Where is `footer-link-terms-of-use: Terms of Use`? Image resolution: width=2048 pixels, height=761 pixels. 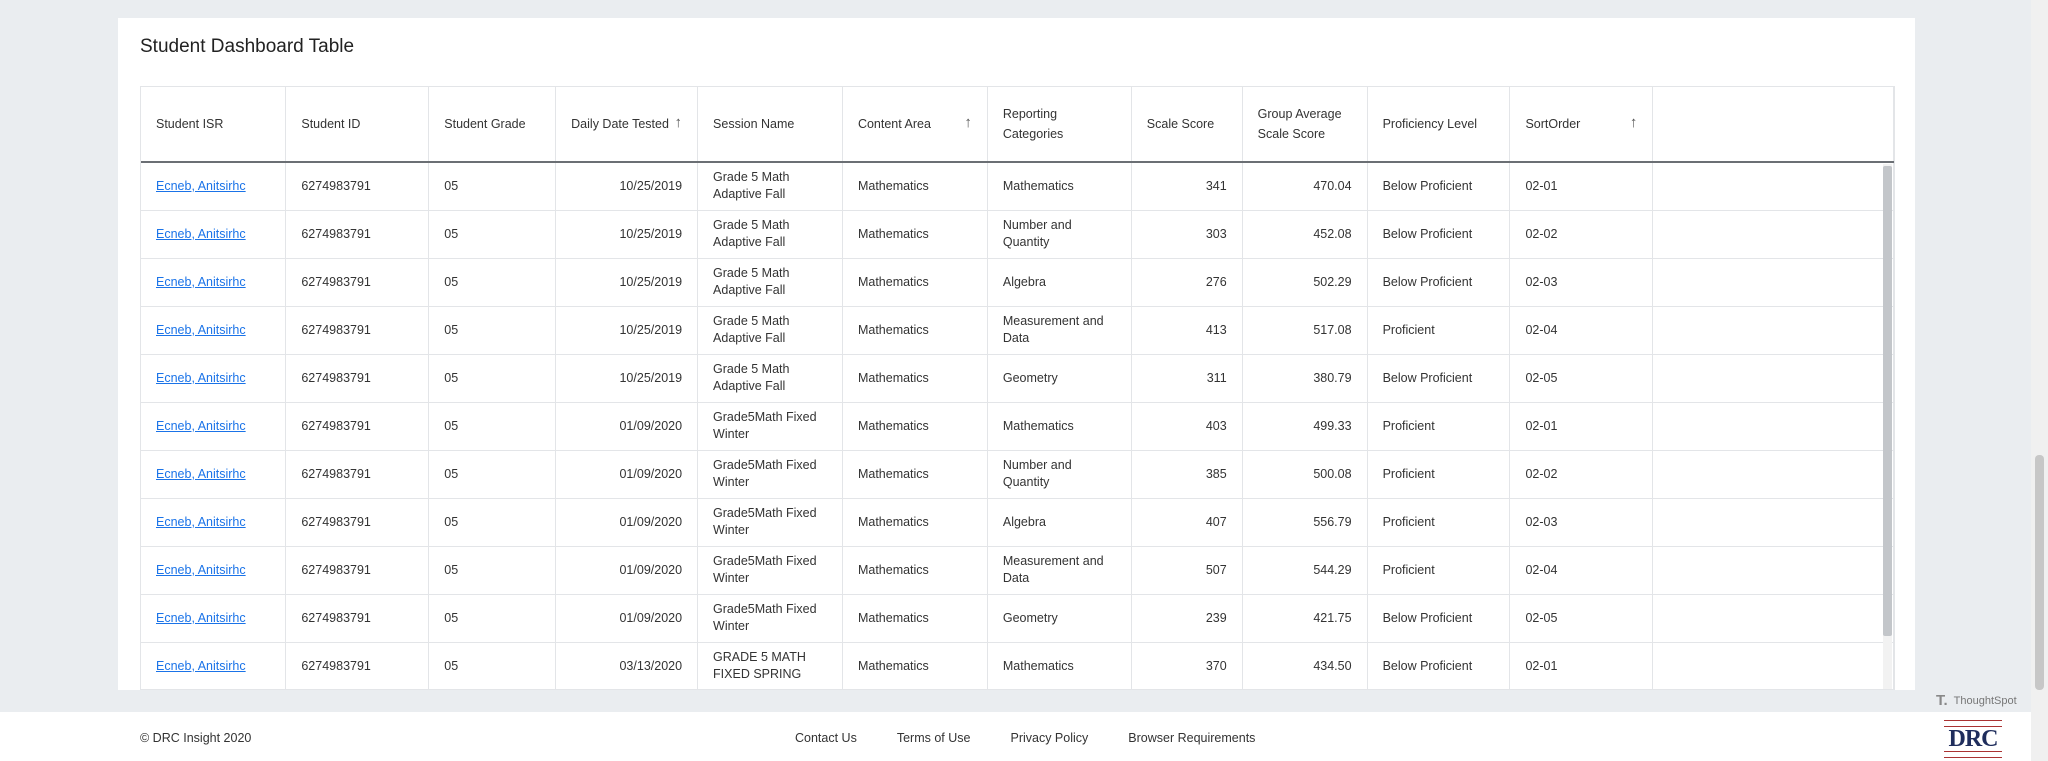 footer-link-terms-of-use: Terms of Use is located at coordinates (933, 738).